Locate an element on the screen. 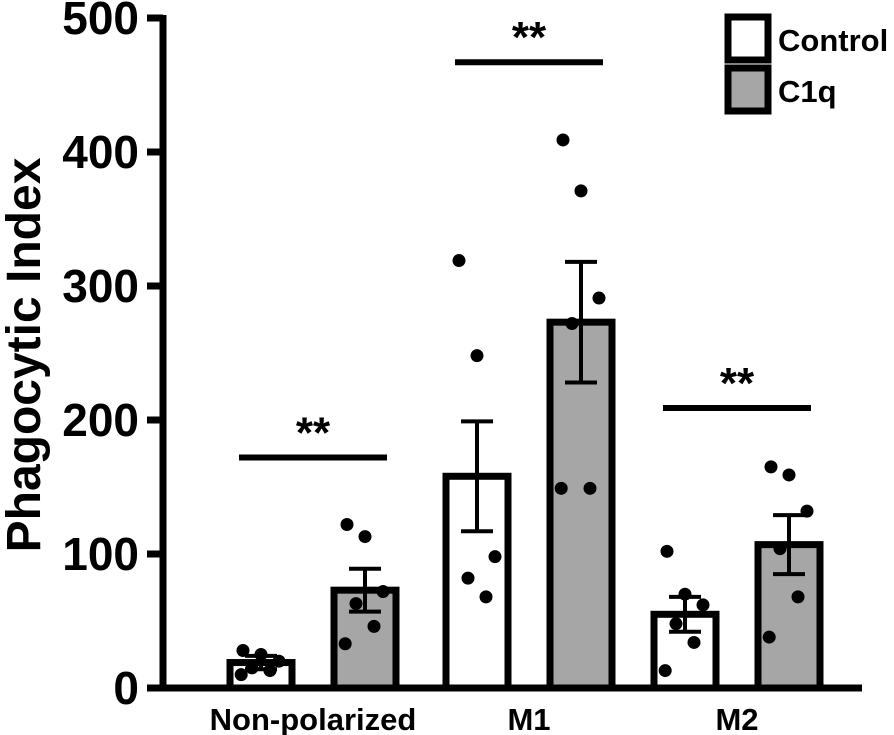 This screenshot has width=894, height=735. y-tick-label: 500 is located at coordinates (100, 22).